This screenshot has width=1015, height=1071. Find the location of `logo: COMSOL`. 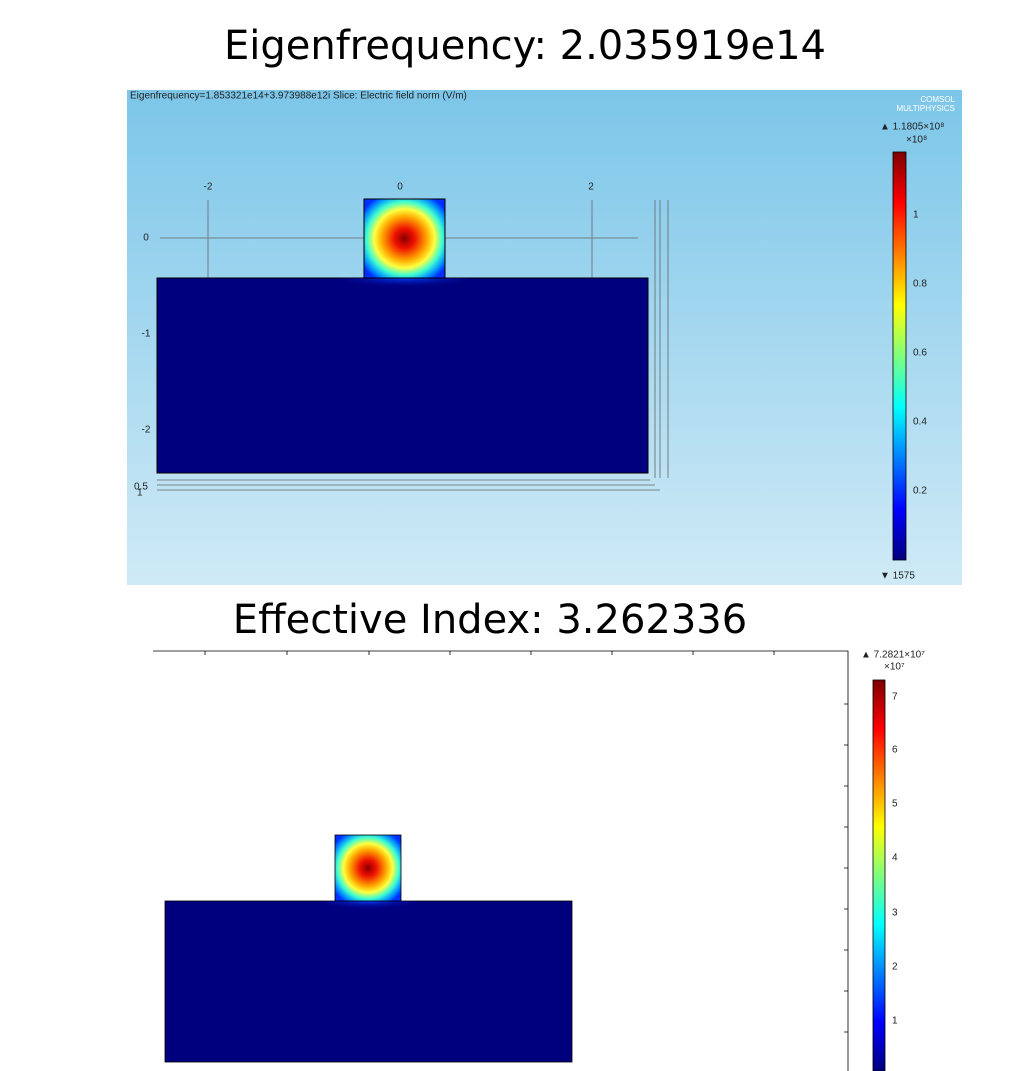

logo: COMSOL is located at coordinates (937, 99).